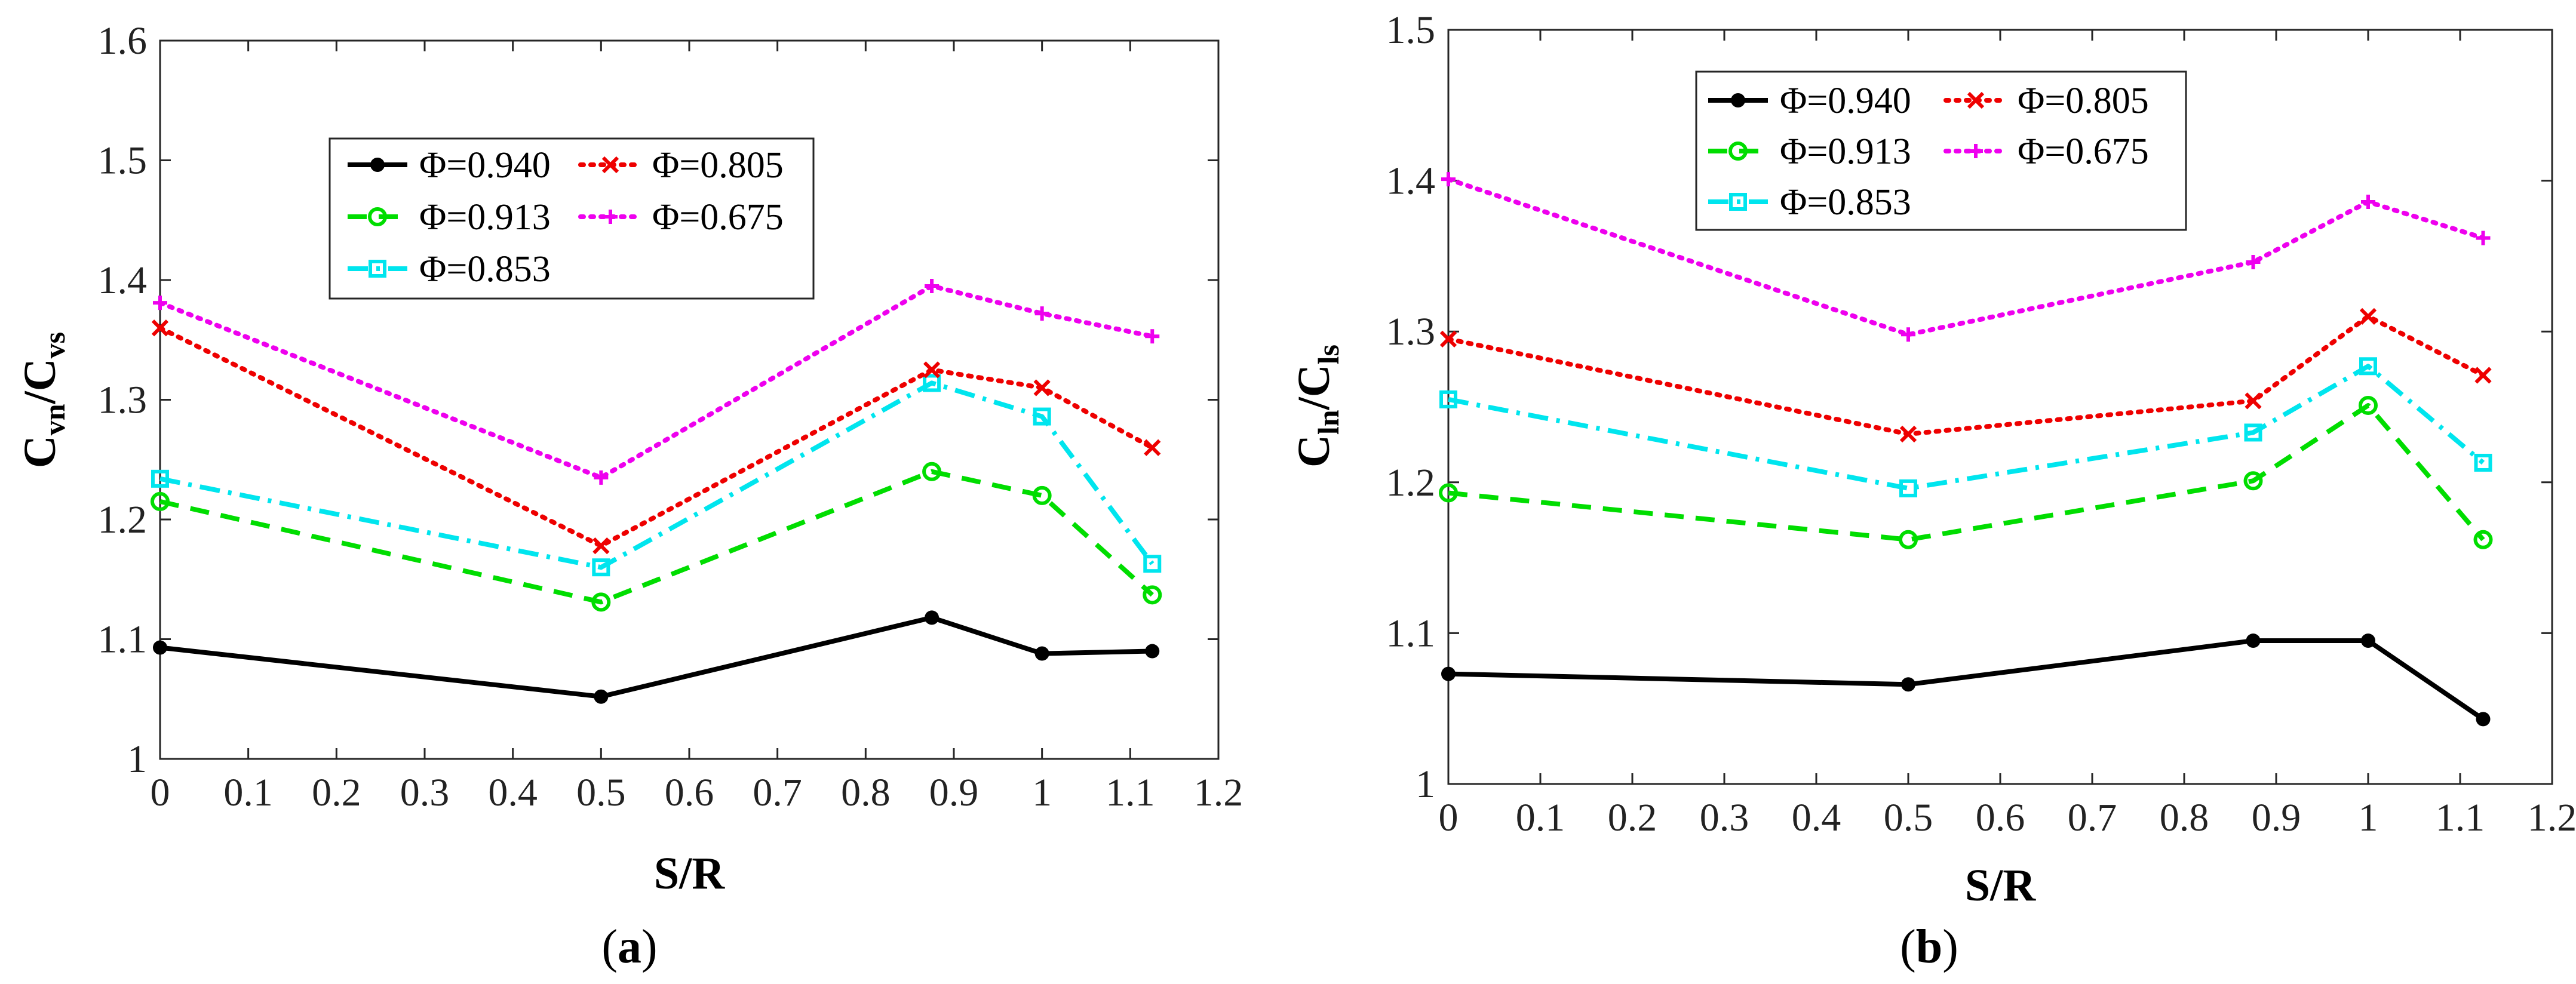  I want to click on y-tick-label: 1.4, so click(1411, 181).